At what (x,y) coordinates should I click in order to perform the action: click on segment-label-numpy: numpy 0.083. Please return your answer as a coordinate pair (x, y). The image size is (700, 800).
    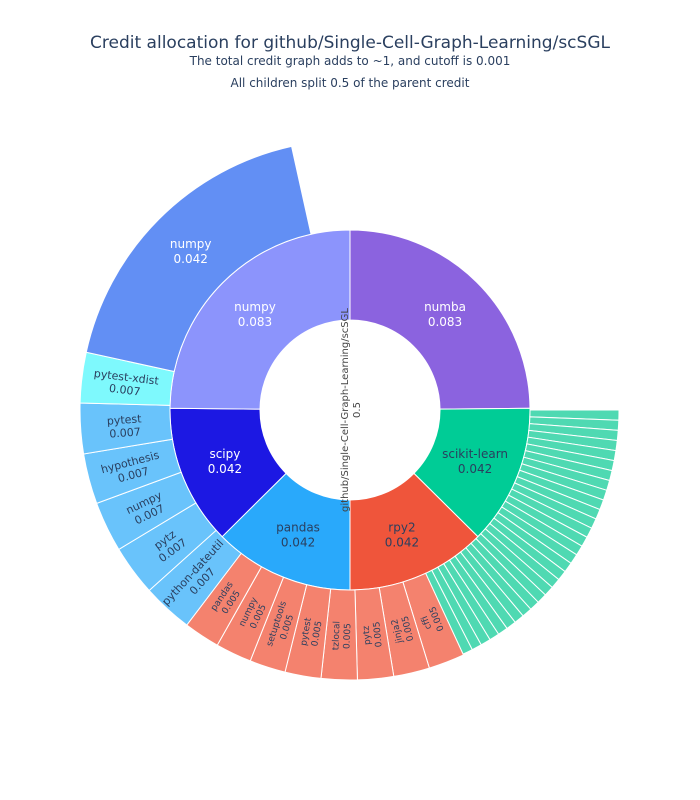
    Looking at the image, I should click on (255, 314).